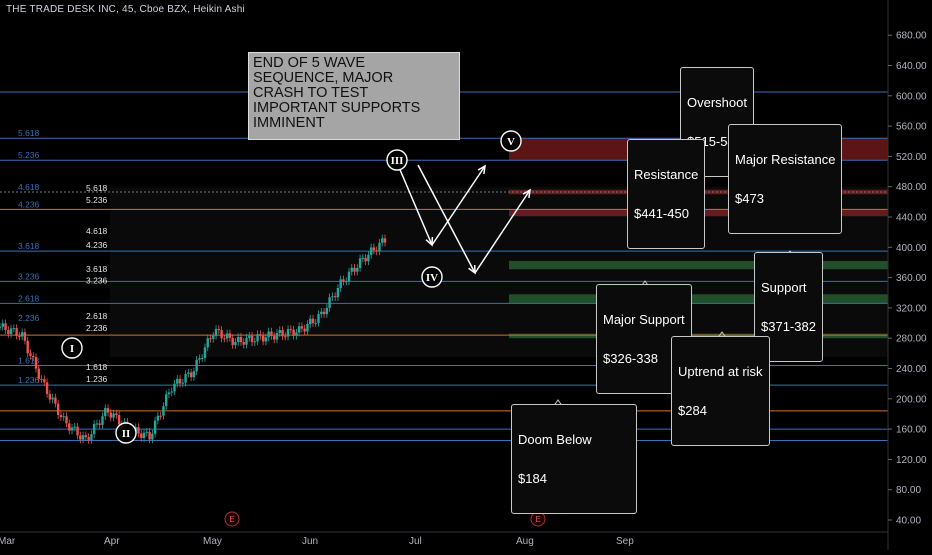 This screenshot has height=555, width=932. I want to click on fib-label-white-6: 2.618, so click(97, 316).